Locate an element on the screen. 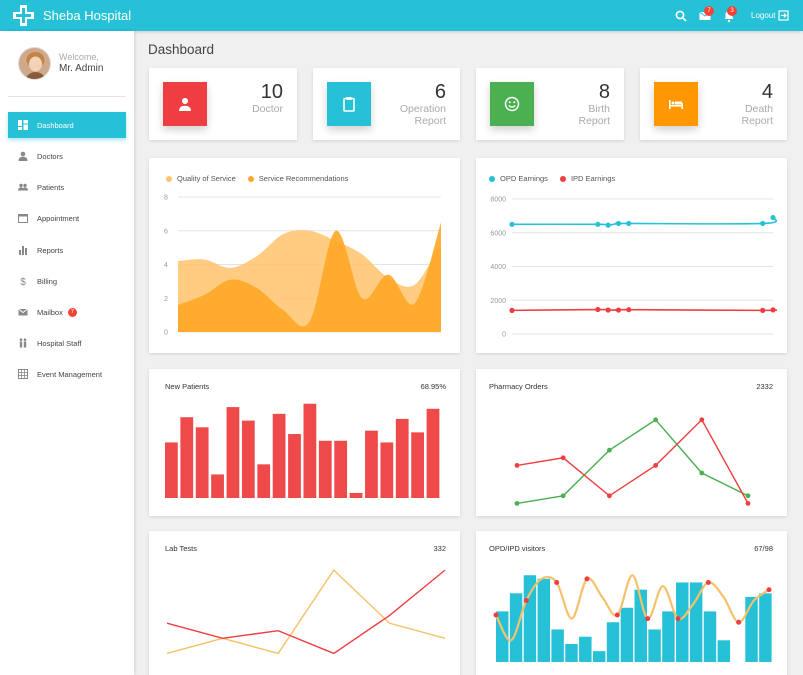 This screenshot has height=675, width=803. sidebar-item-mailbox: Mailbox 7 is located at coordinates (67, 312).